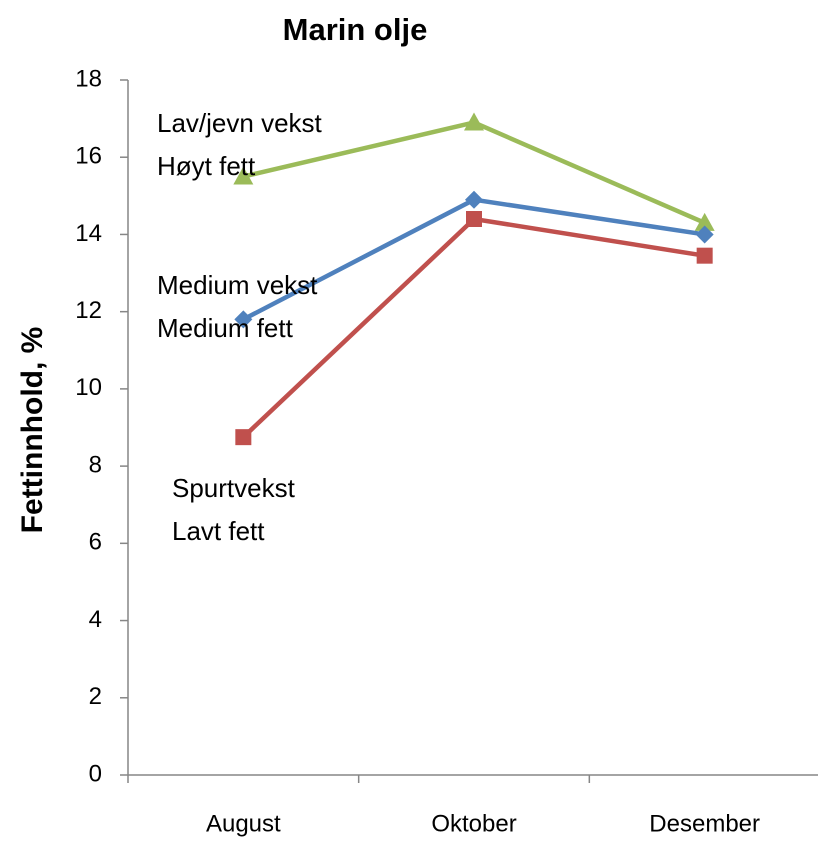 Image resolution: width=818 pixels, height=842 pixels. I want to click on chart-title: Marin olje, so click(355, 29).